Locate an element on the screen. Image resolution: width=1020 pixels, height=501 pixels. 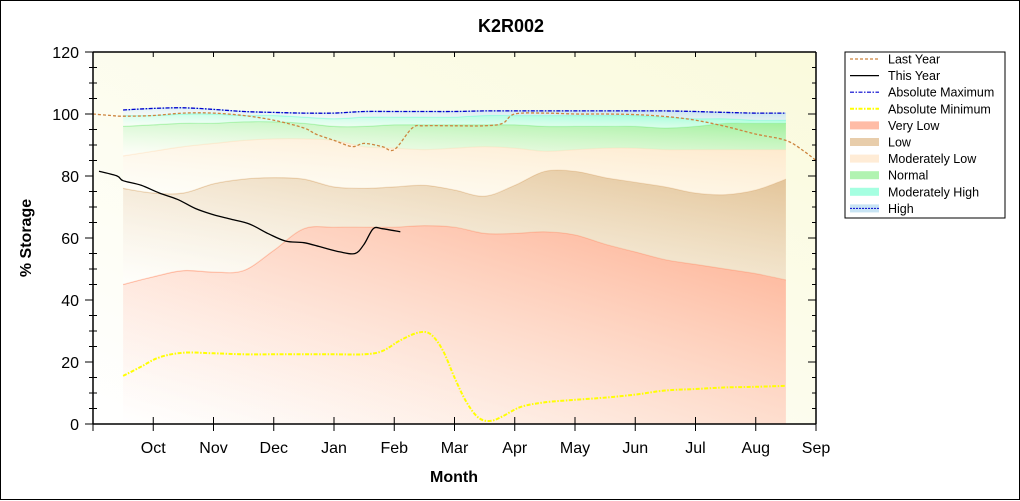
legend-swatch-moderately-high is located at coordinates (864, 191).